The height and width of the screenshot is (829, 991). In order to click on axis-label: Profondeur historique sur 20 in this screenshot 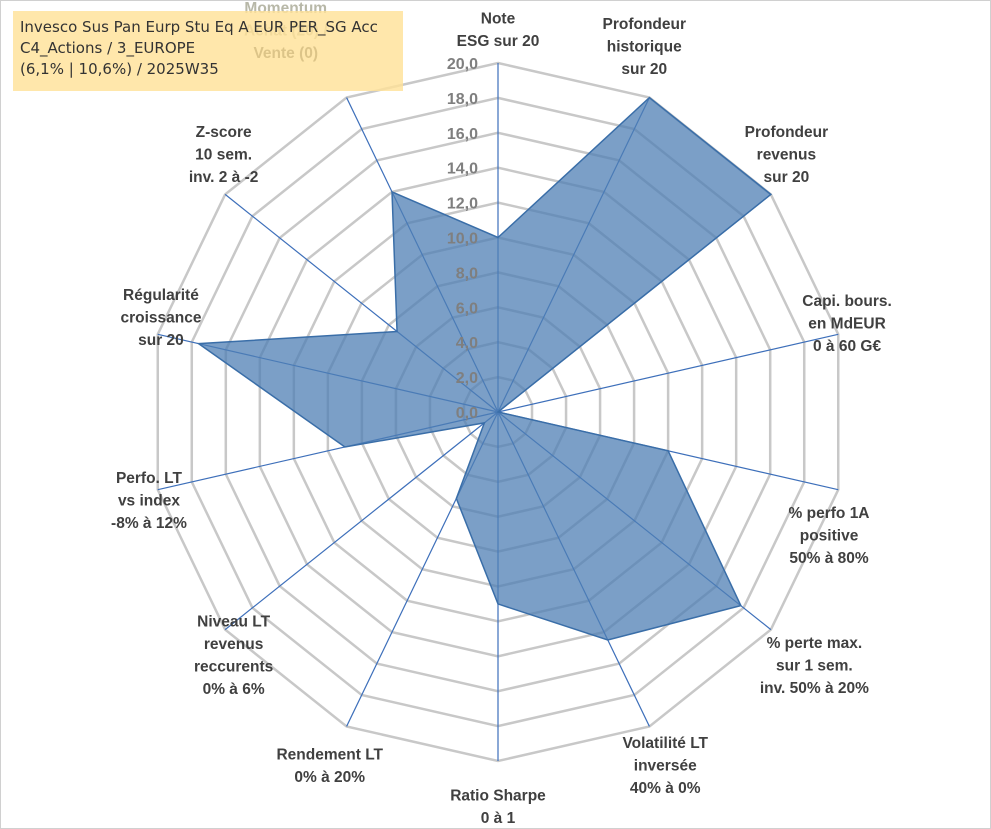, I will do `click(644, 47)`.